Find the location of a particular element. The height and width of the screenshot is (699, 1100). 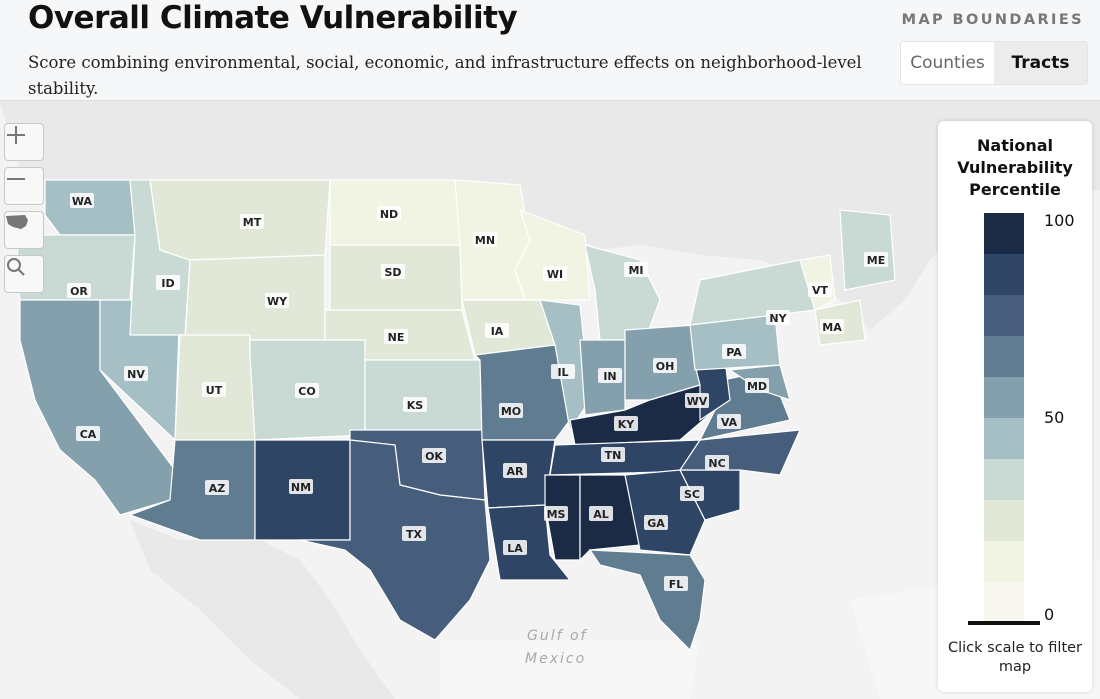

state-shape-mo is located at coordinates (522, 392).